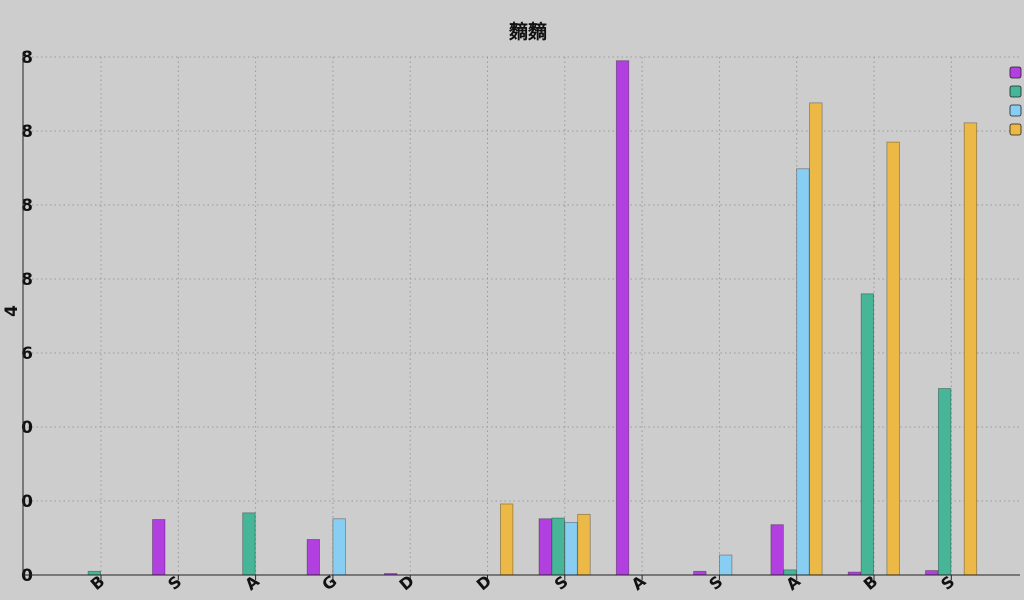 This screenshot has width=1024, height=600. What do you see at coordinates (527, 31) in the screenshot?
I see `chart-title: 䵂䵂` at bounding box center [527, 31].